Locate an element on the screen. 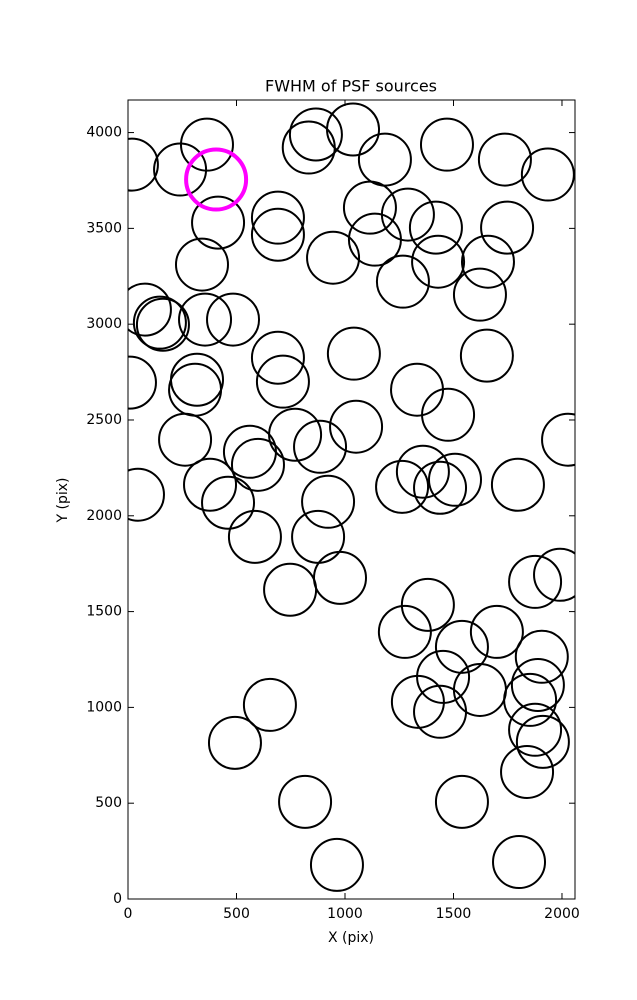  x-axis-label: X (pix) is located at coordinates (351, 938).